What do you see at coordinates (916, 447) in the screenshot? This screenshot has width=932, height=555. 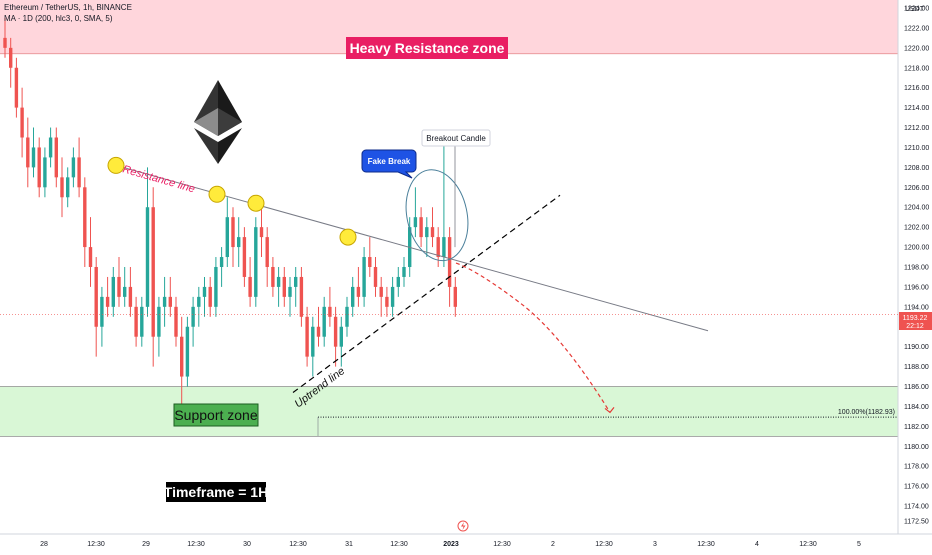 I see `price-tick-label: 1180.00` at bounding box center [916, 447].